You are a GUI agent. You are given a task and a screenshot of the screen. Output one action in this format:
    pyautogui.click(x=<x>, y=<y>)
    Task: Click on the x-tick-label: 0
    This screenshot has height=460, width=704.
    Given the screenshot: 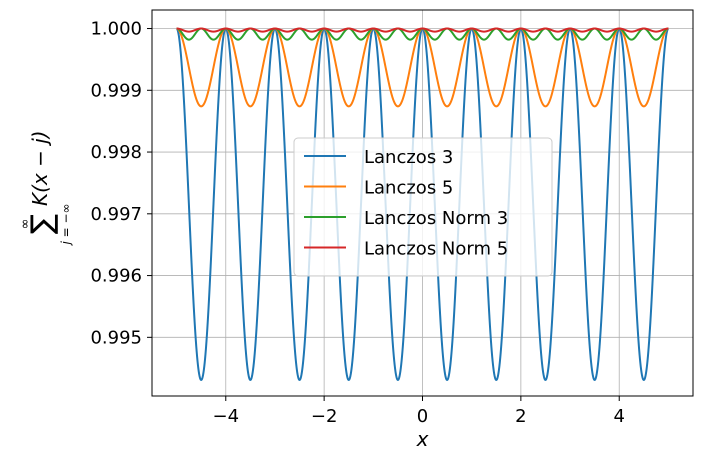 What is the action you would take?
    pyautogui.click(x=422, y=416)
    